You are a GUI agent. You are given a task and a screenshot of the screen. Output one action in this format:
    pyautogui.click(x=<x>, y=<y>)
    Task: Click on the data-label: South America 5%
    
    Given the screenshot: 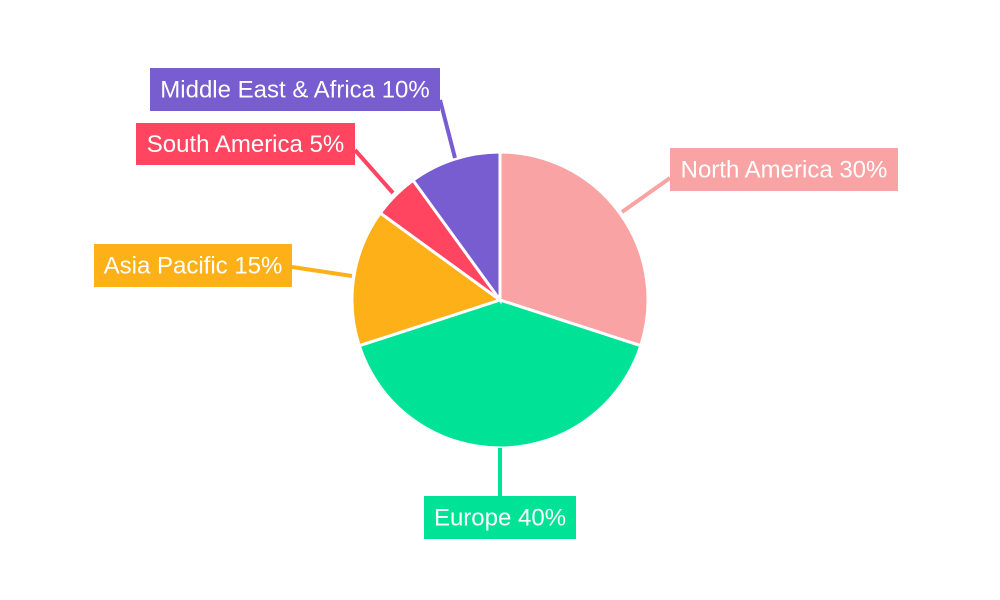 What is the action you would take?
    pyautogui.click(x=245, y=144)
    